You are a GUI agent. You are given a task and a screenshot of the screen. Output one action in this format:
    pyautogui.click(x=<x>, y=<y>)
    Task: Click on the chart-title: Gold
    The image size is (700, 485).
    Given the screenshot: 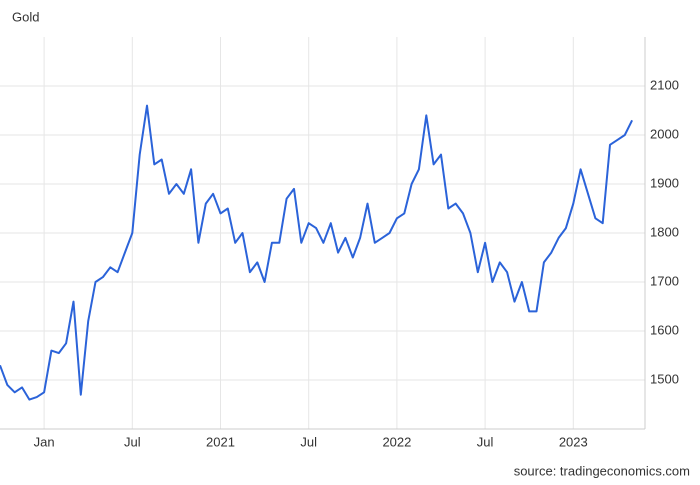 What is the action you would take?
    pyautogui.click(x=25, y=16)
    